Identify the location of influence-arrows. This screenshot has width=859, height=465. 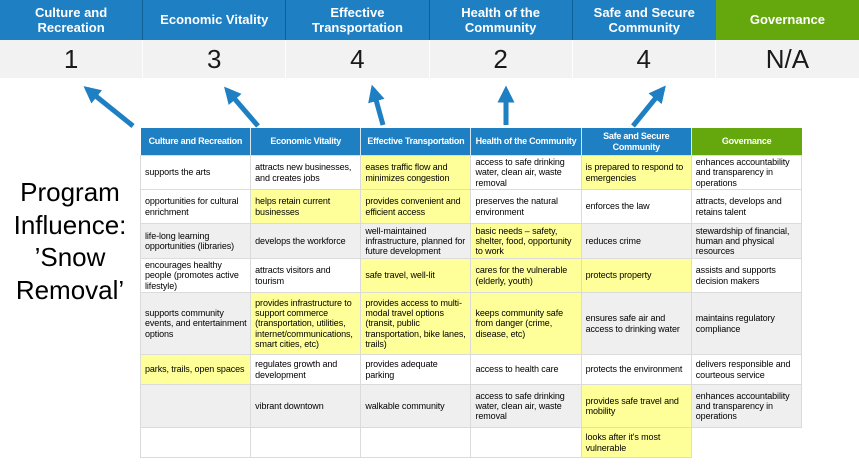
(374, 106).